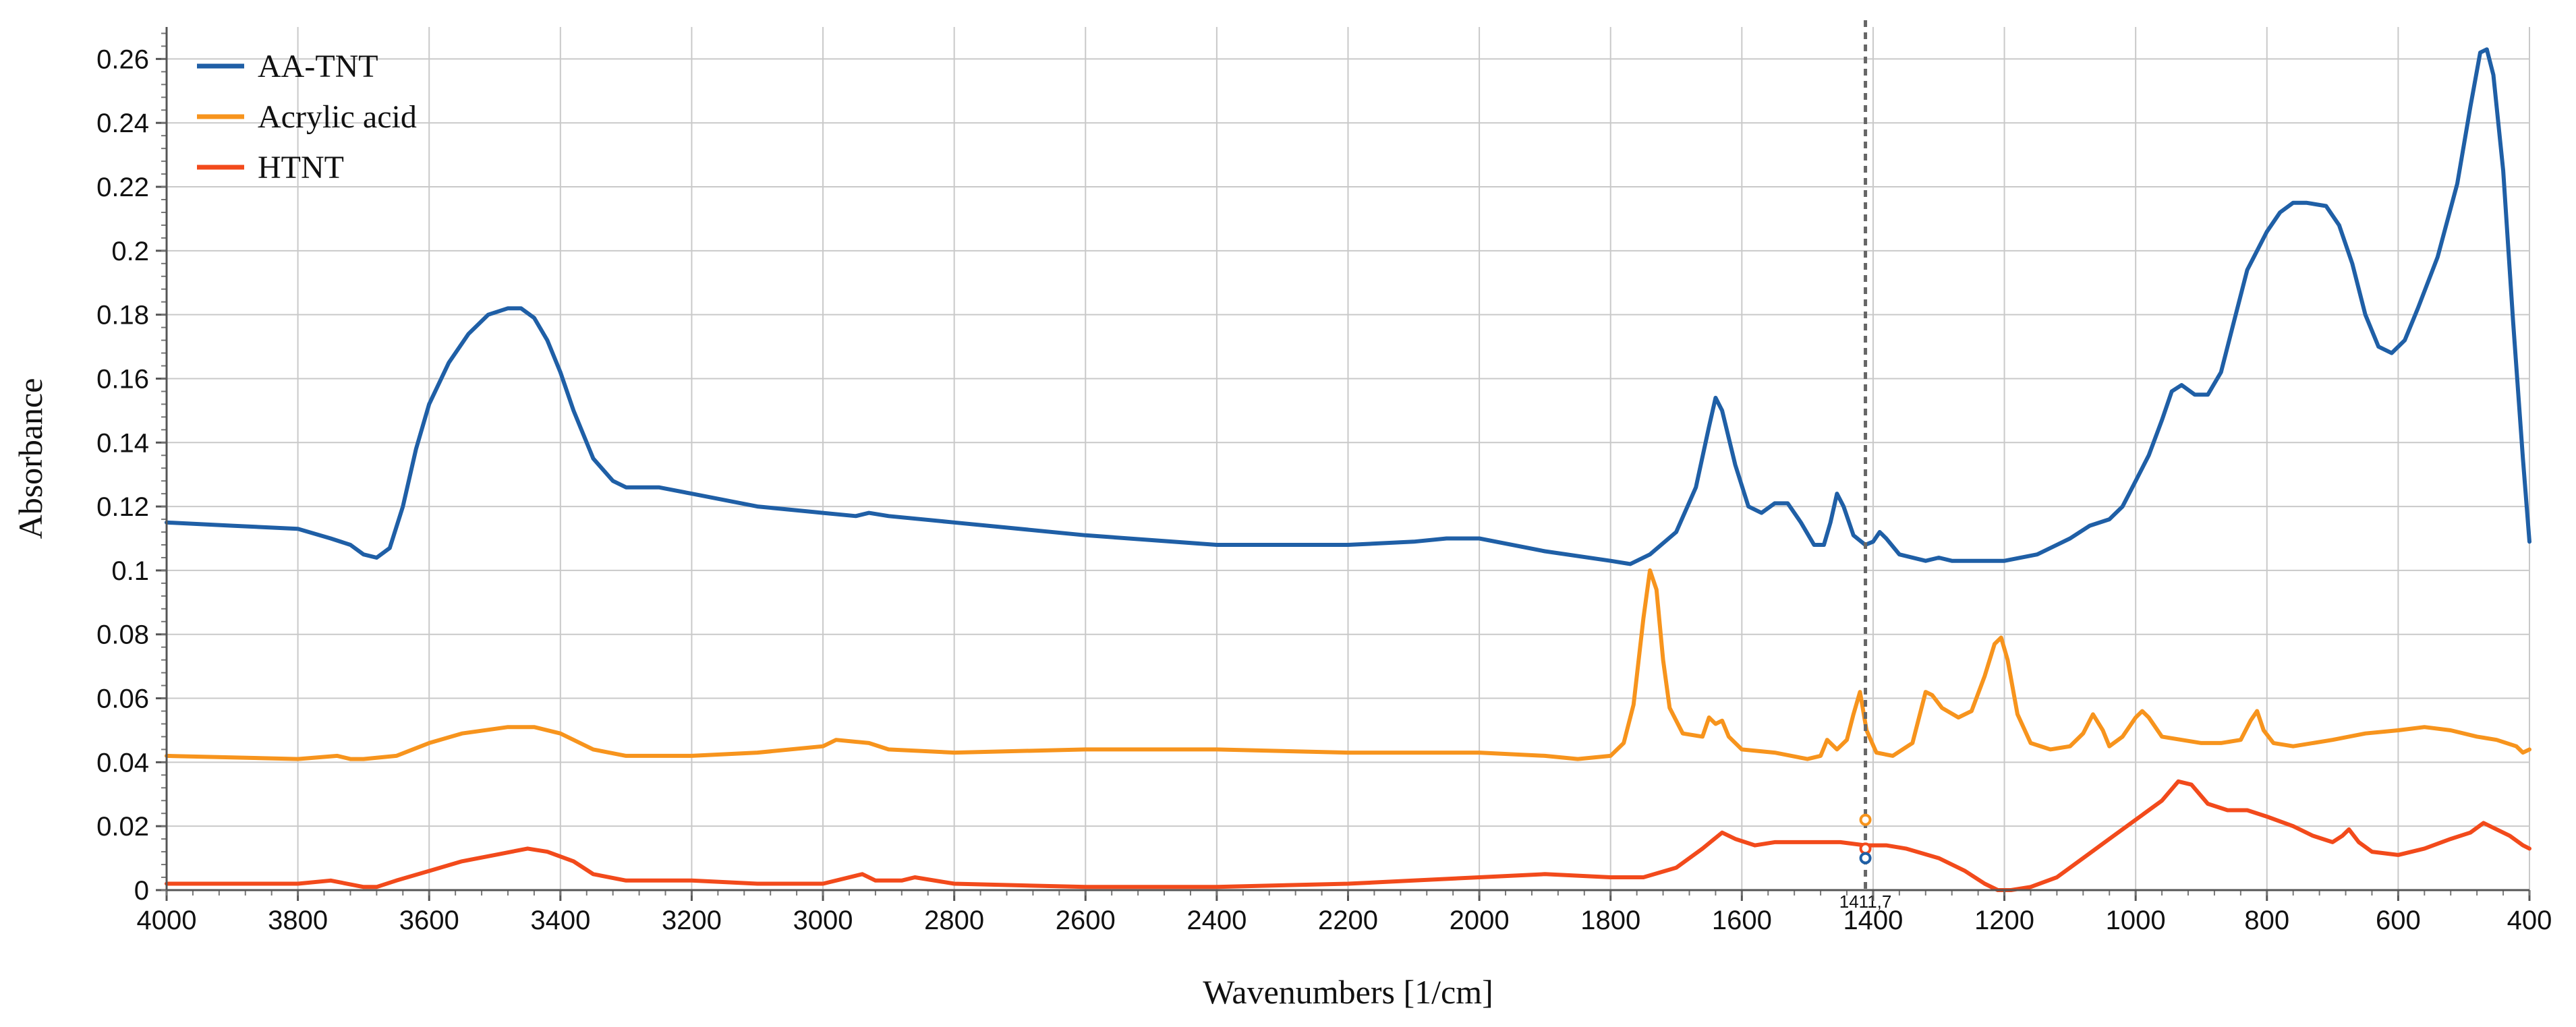 The image size is (2576, 1027). Describe the element at coordinates (122, 124) in the screenshot. I see `y-tick-label: 0.24` at that location.